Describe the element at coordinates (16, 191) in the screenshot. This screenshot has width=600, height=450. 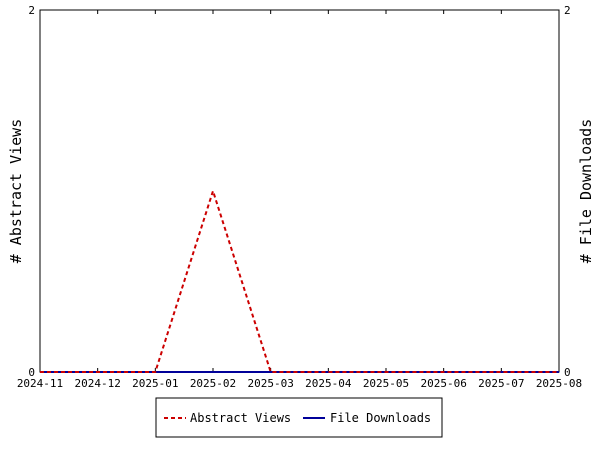
I see `y-left-axis-label: # Abstract Views` at that location.